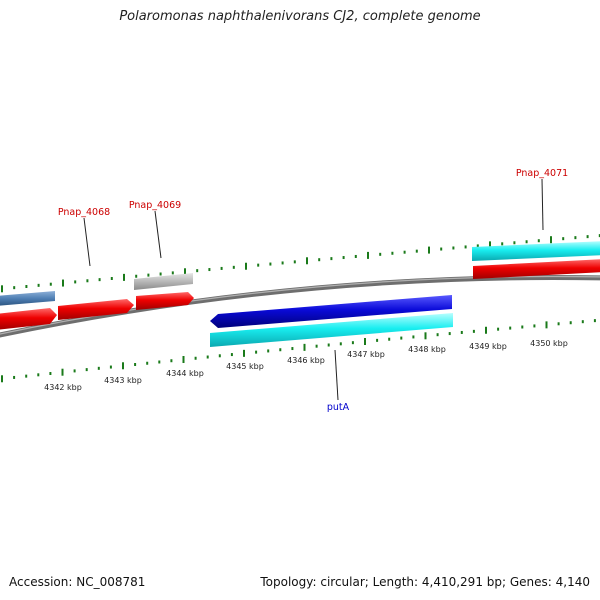 The height and width of the screenshot is (600, 600). I want to click on scale-label: 4347 kbp, so click(366, 354).